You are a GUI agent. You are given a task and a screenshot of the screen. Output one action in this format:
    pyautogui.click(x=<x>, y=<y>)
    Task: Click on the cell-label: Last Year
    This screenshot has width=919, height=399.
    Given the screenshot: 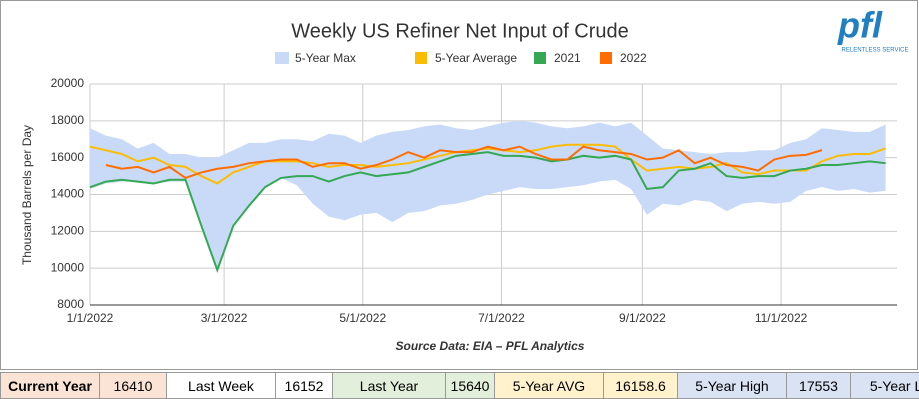 What is the action you would take?
    pyautogui.click(x=389, y=385)
    